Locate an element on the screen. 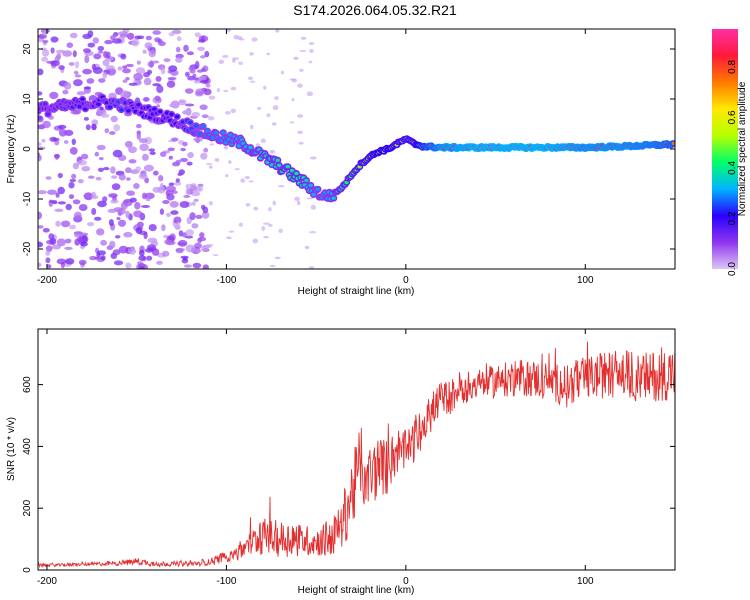 Image resolution: width=750 pixels, height=600 pixels. colorbar-tick-label: 0.4 is located at coordinates (732, 168).